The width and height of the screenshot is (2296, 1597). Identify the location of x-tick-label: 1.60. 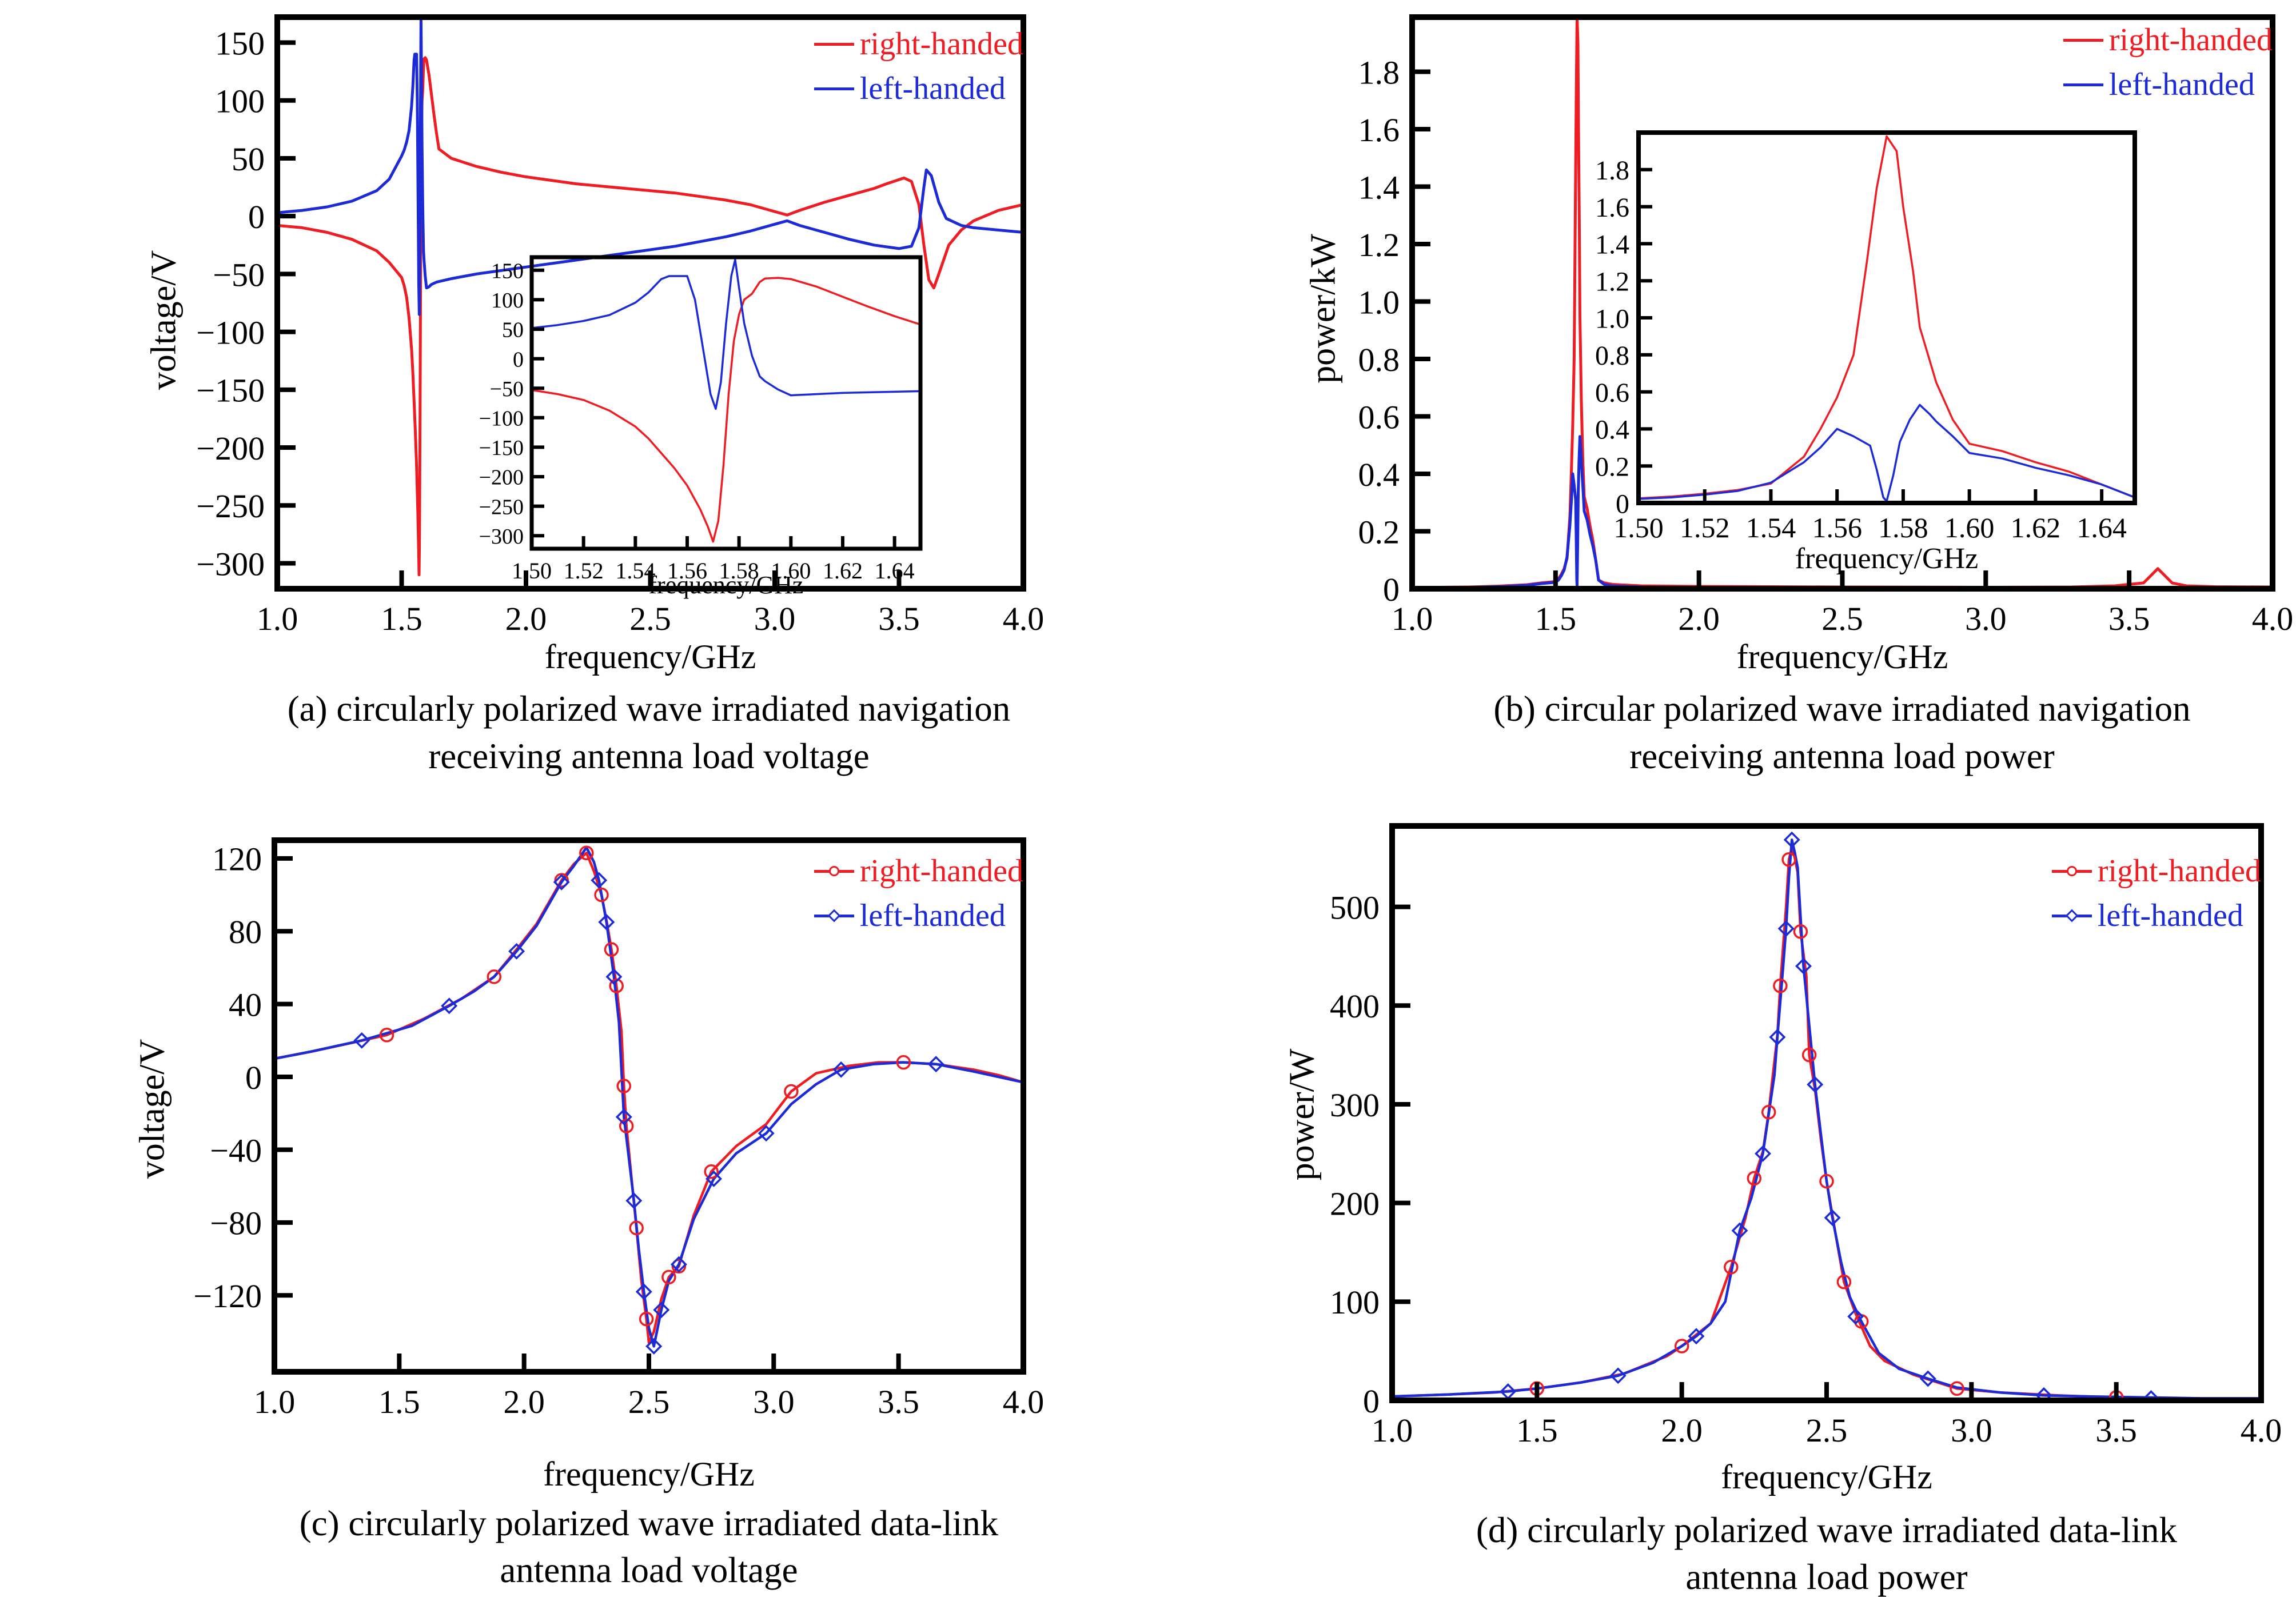
(791, 571).